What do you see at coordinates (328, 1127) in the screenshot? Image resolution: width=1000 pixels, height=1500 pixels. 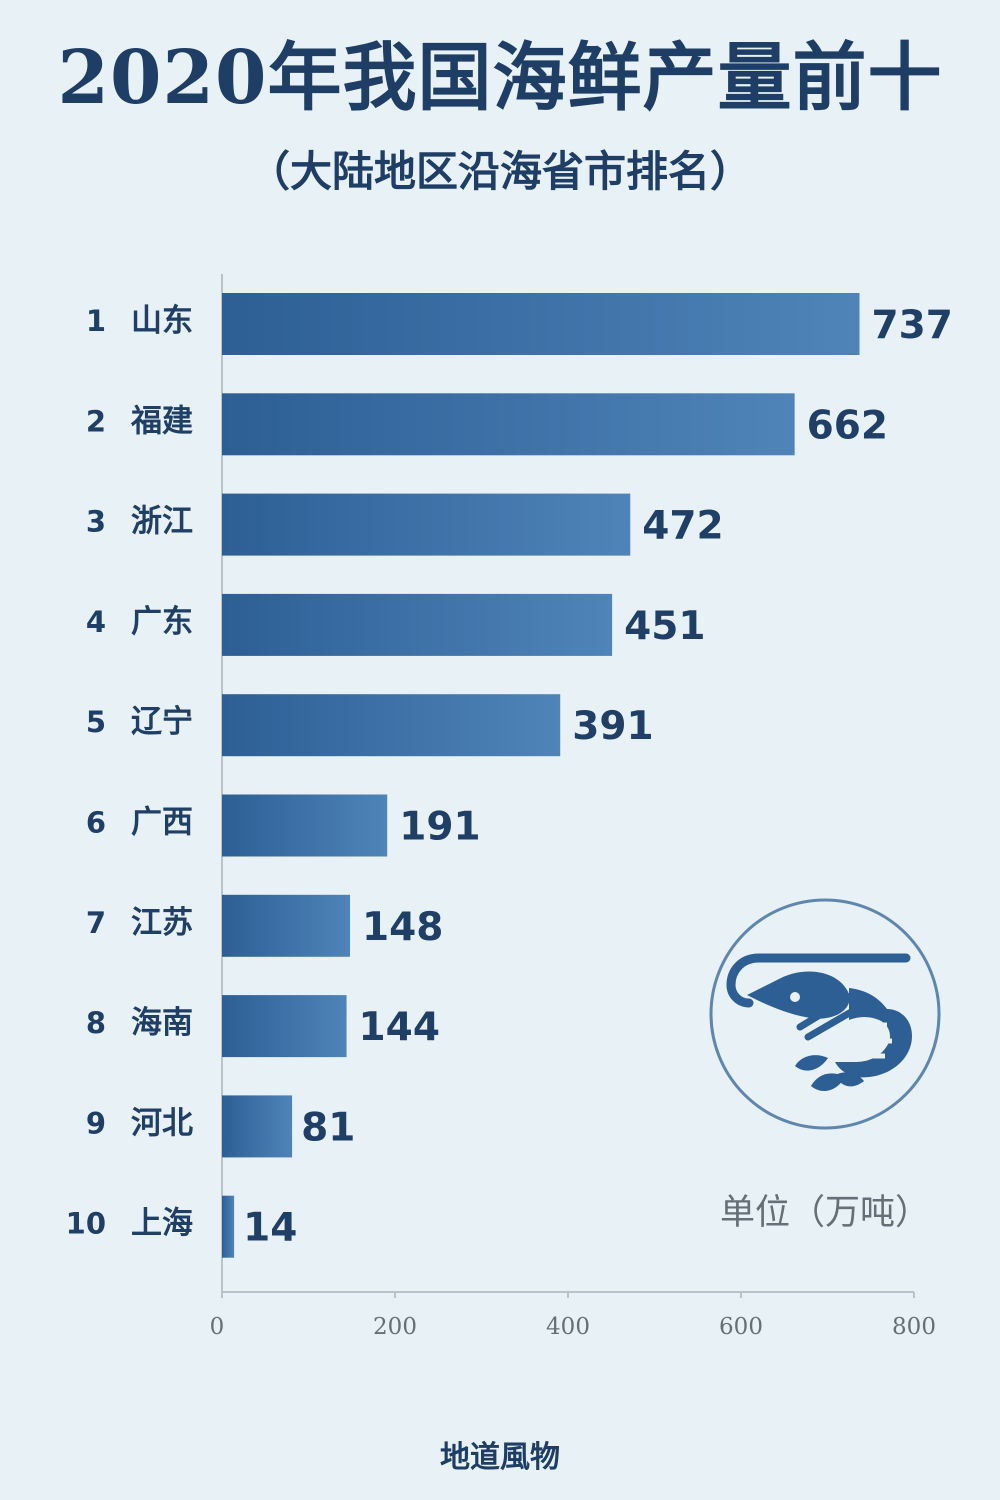 I see `value-label: 81` at bounding box center [328, 1127].